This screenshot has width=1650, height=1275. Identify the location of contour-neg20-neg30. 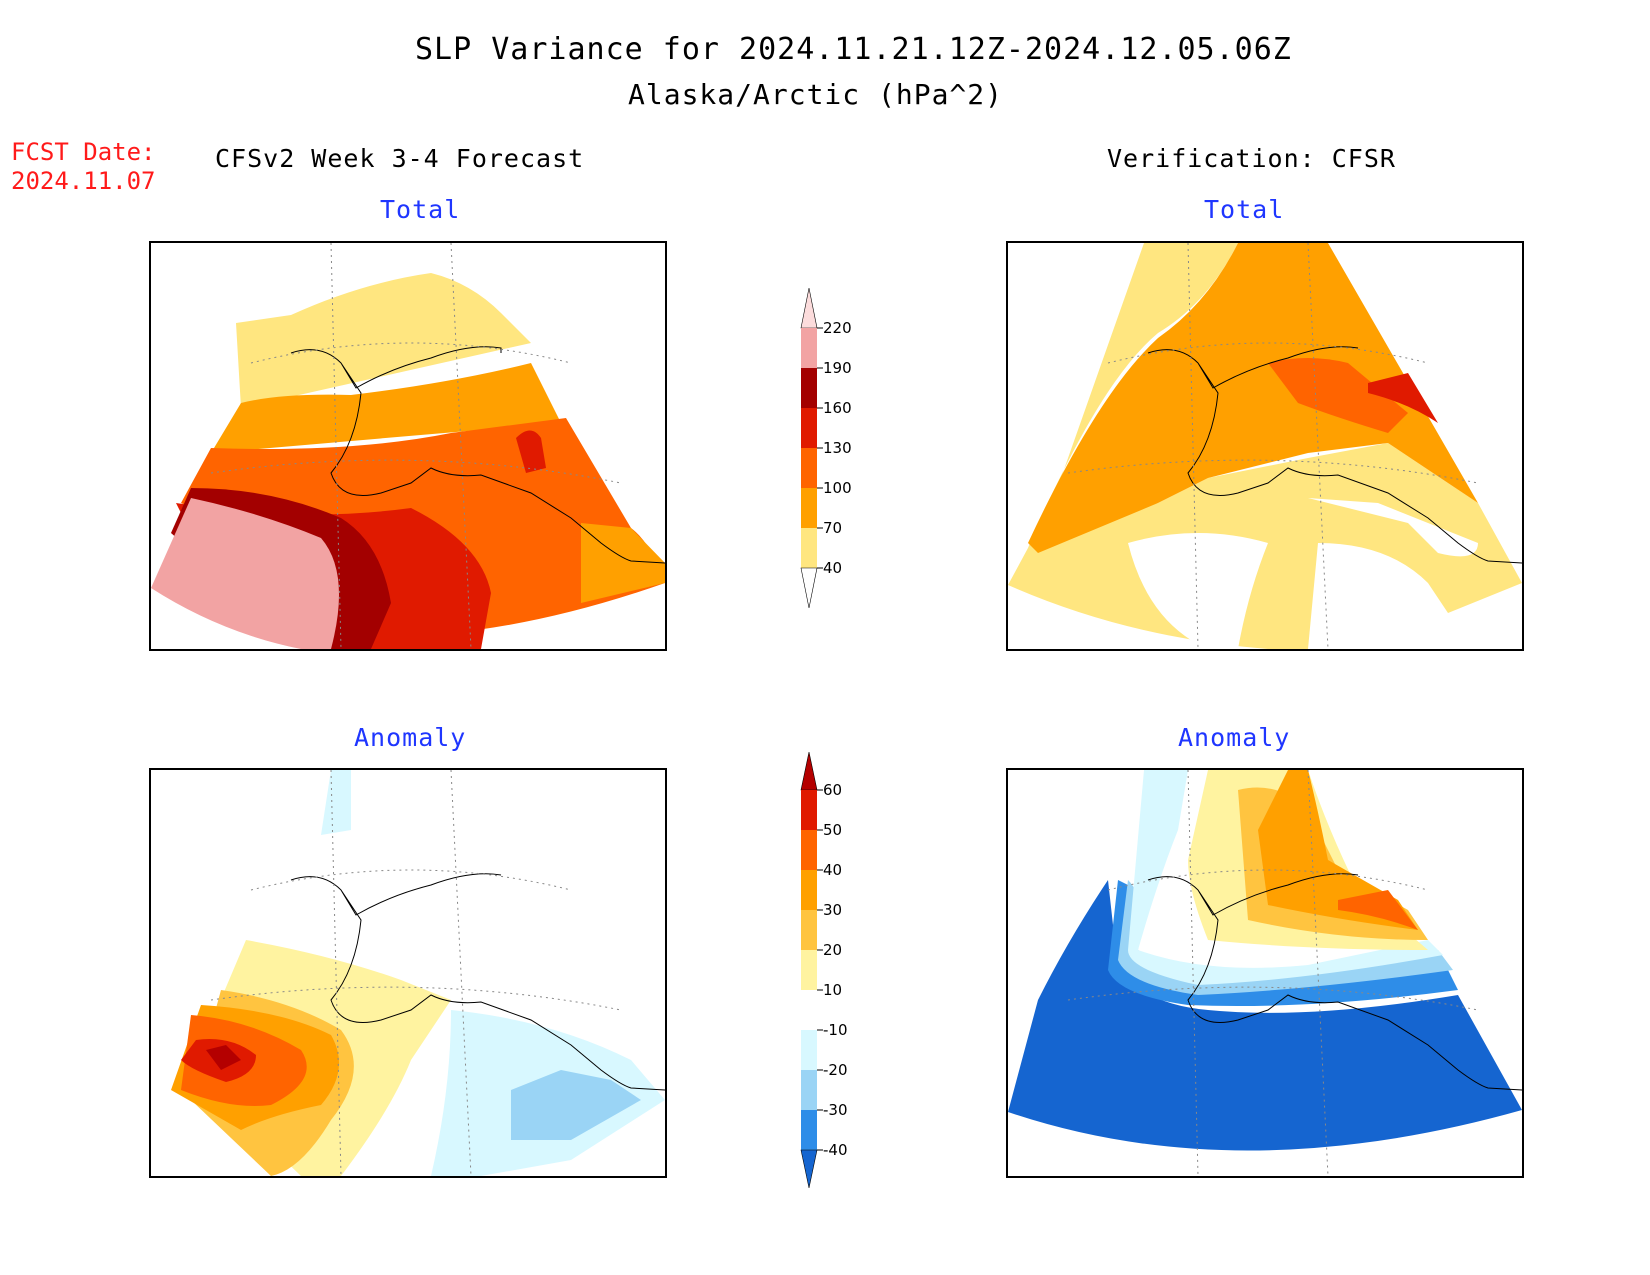
(576, 1105).